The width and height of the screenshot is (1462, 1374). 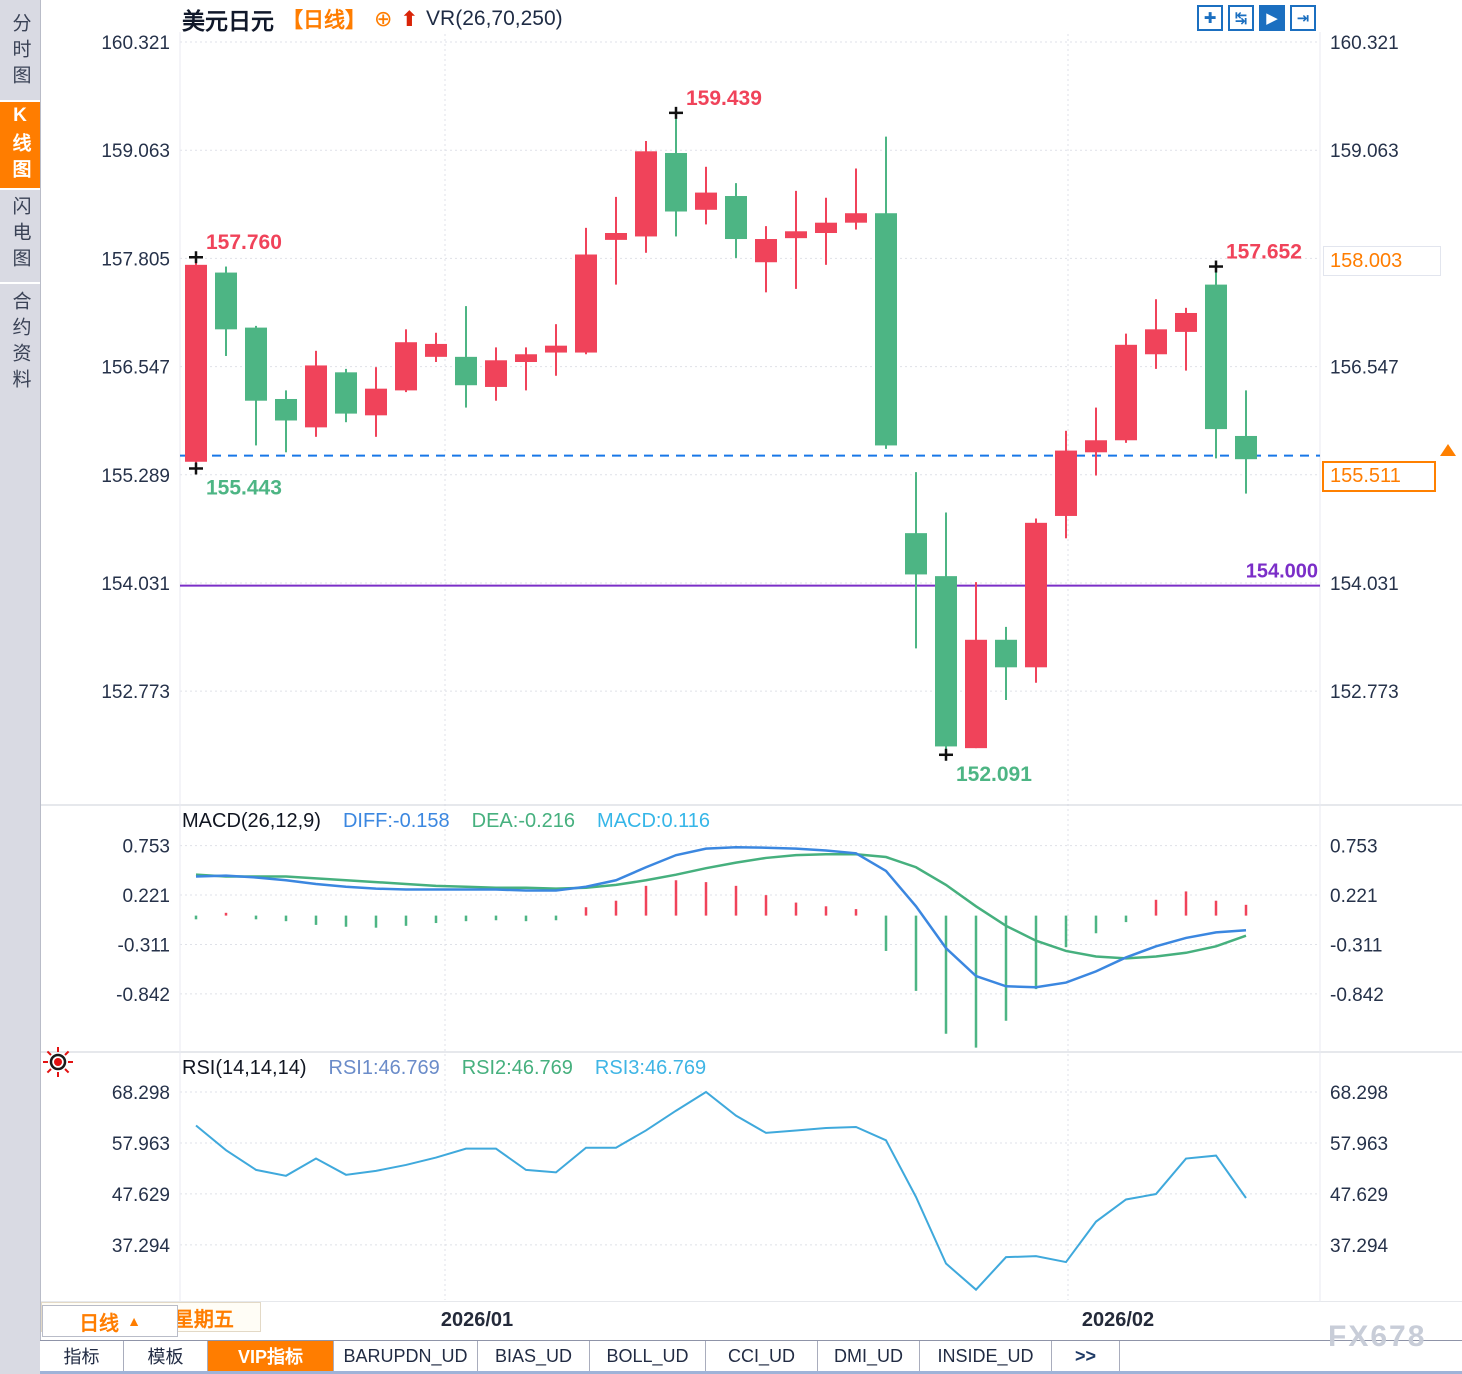 What do you see at coordinates (20, 687) in the screenshot?
I see `sidebar: 分时图 K线图 闪电图 合约资料` at bounding box center [20, 687].